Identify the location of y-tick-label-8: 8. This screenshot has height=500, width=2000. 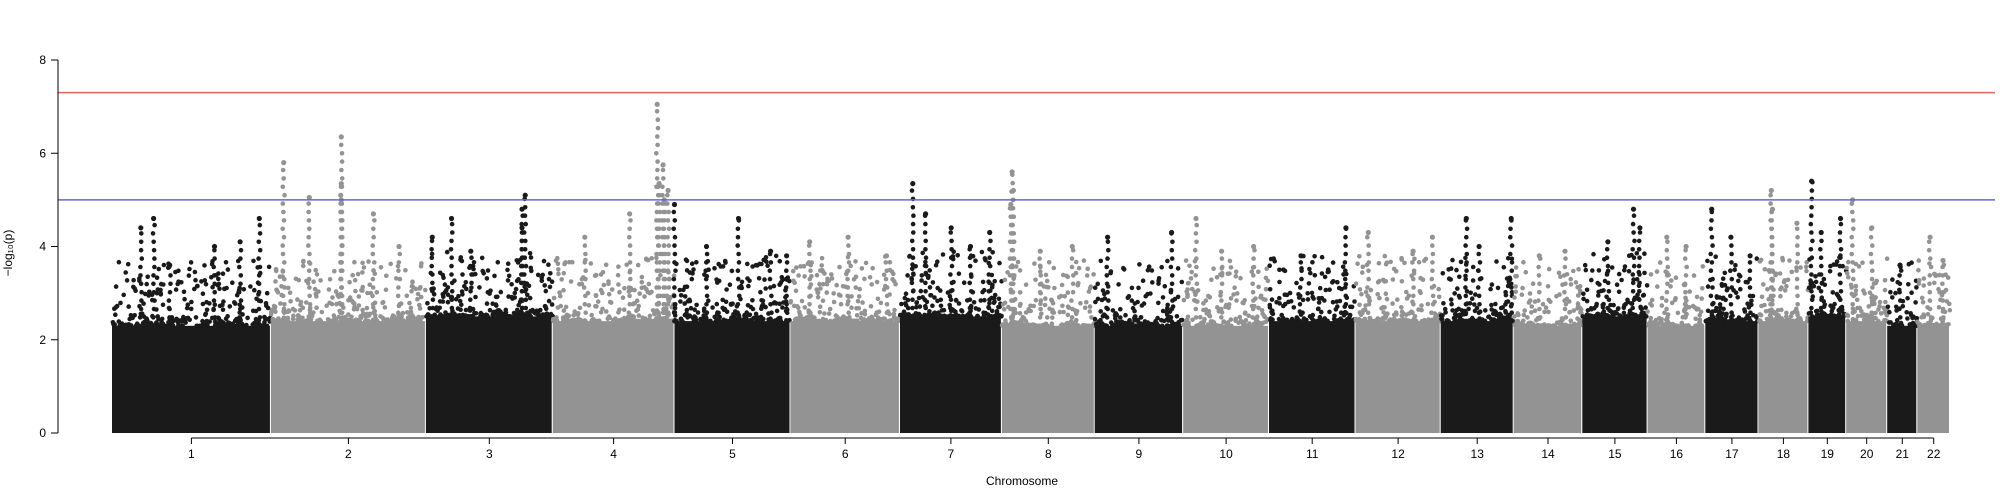
(42, 60).